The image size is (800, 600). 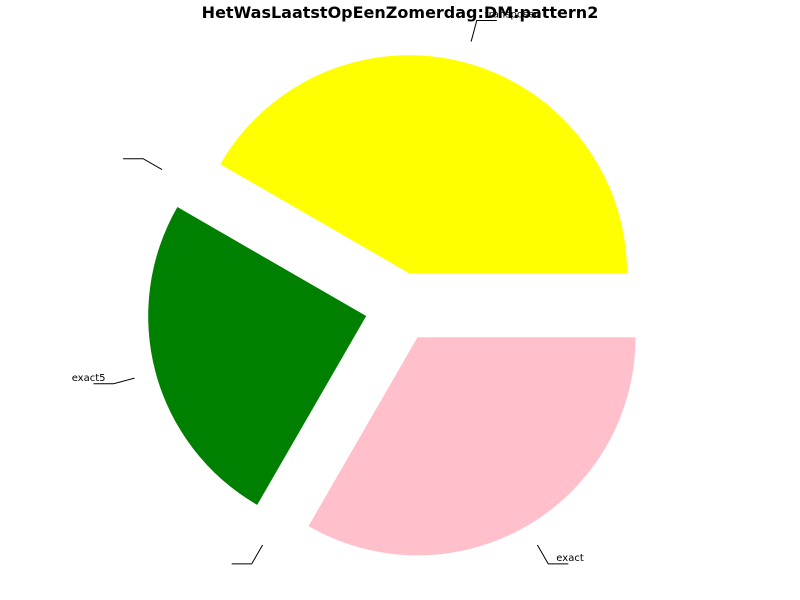 What do you see at coordinates (114, 381) in the screenshot?
I see `leader-line-exact5` at bounding box center [114, 381].